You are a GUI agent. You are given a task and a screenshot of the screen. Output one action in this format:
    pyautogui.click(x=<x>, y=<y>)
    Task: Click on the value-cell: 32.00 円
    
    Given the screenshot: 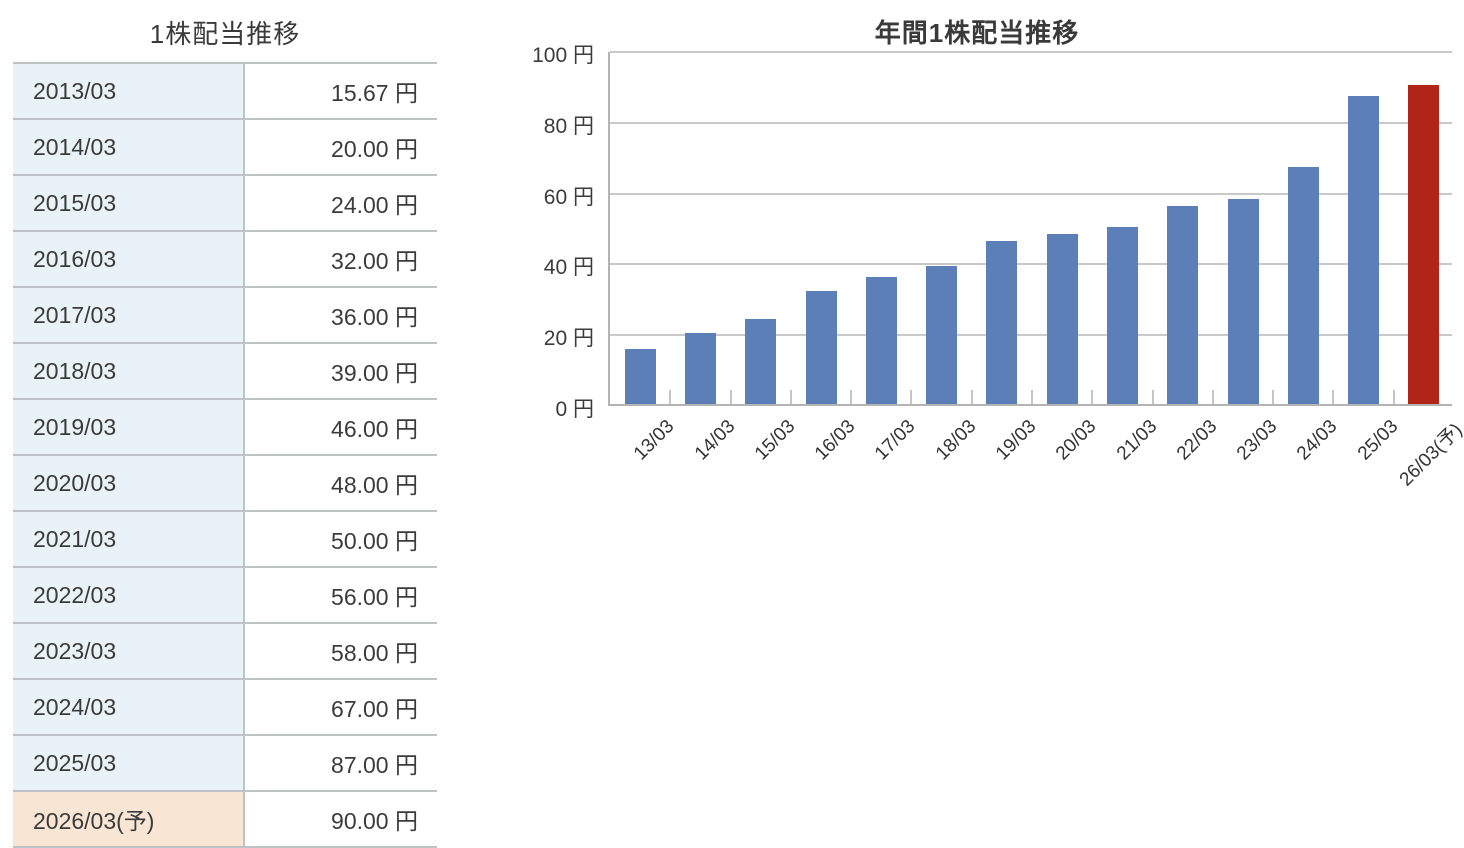 What is the action you would take?
    pyautogui.click(x=341, y=259)
    